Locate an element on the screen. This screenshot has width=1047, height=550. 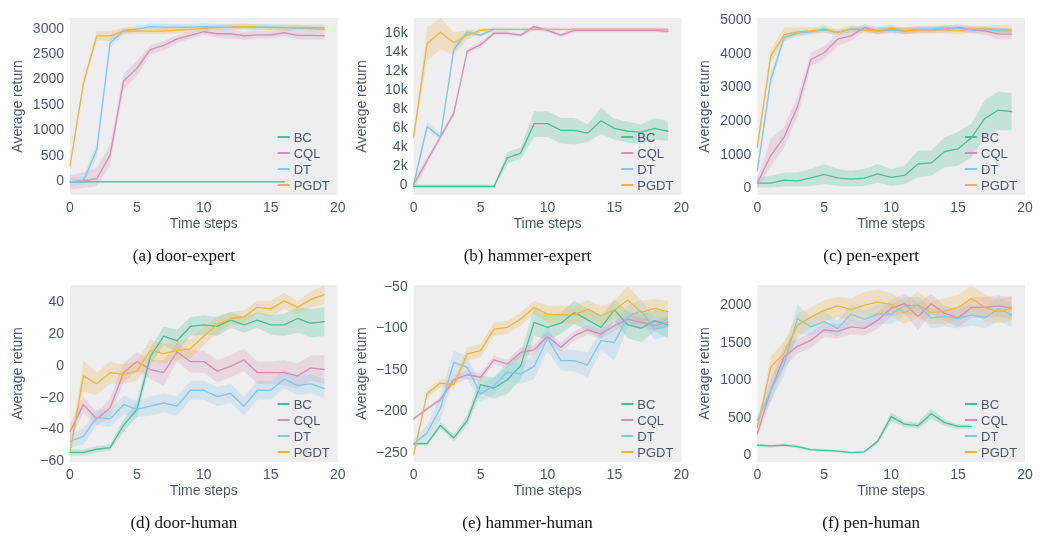
y-tick-label: 20 is located at coordinates (56, 332).